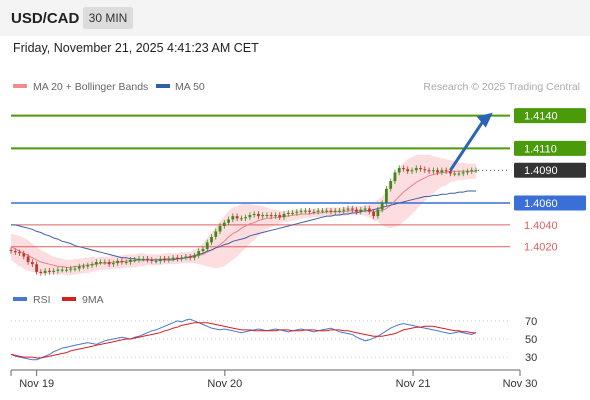 The width and height of the screenshot is (590, 400). What do you see at coordinates (501, 87) in the screenshot?
I see `credit-text: Research © 2025 Trading Central` at bounding box center [501, 87].